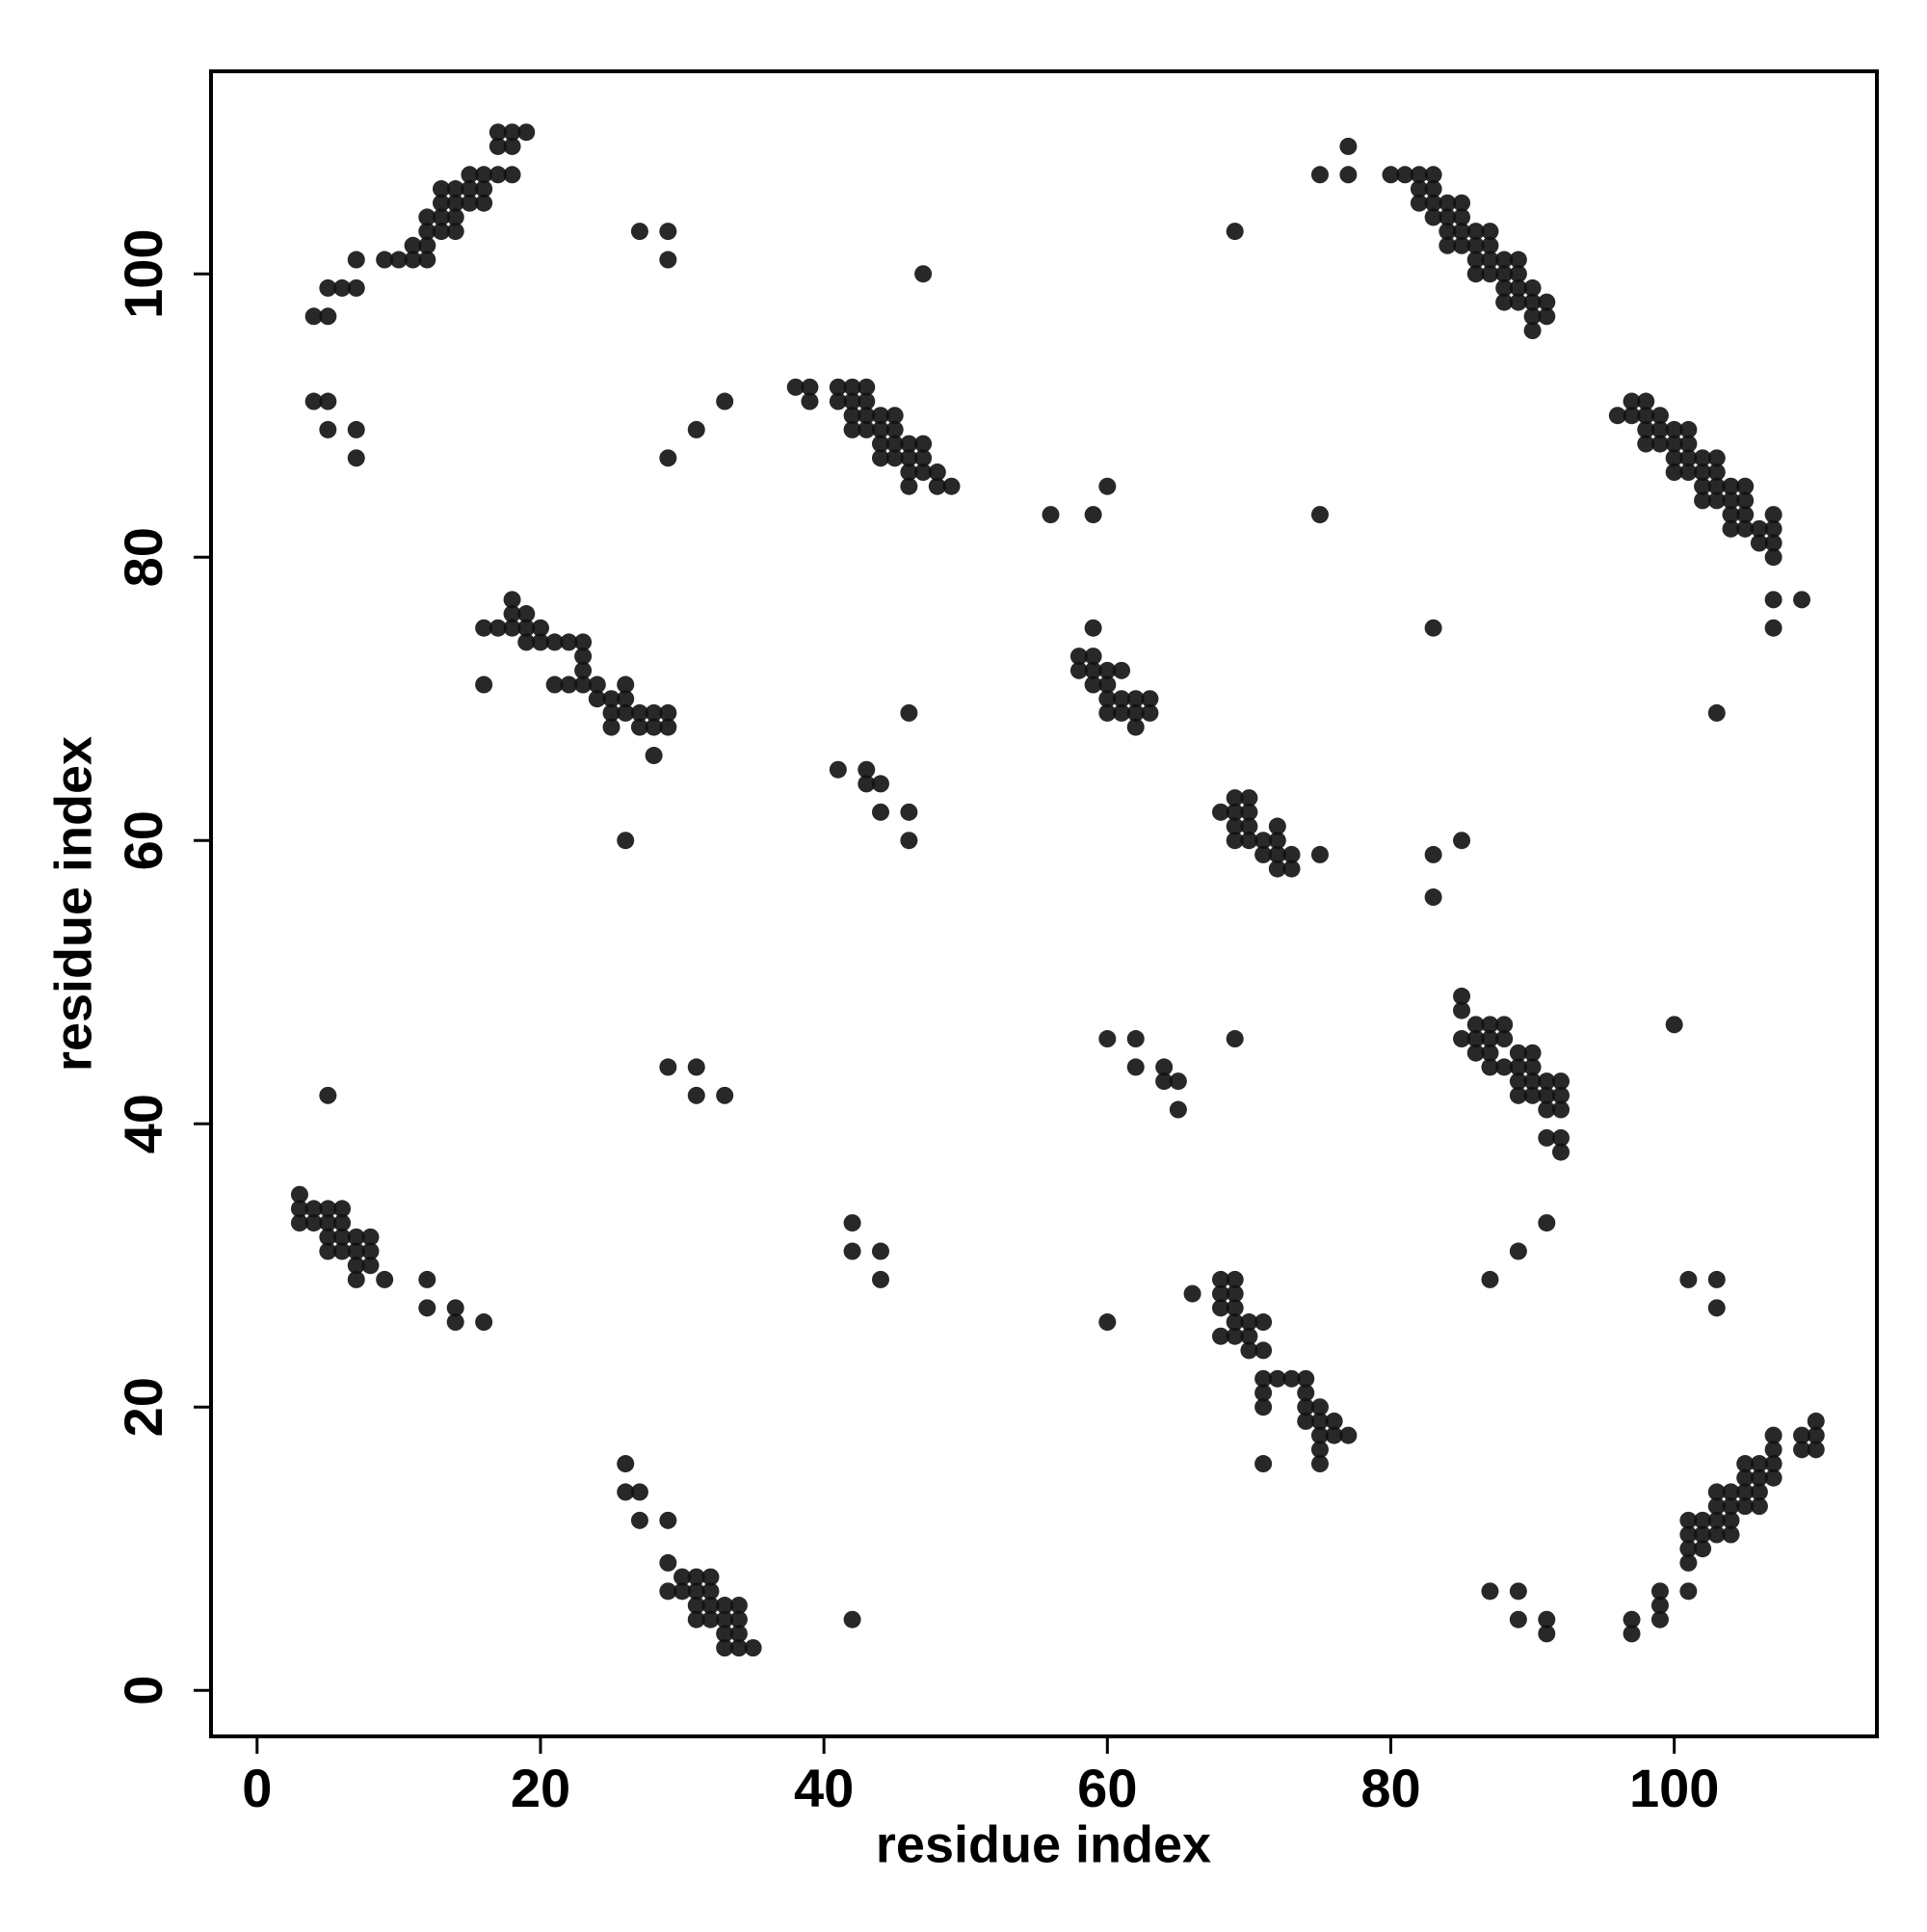 Image resolution: width=1927 pixels, height=1932 pixels. What do you see at coordinates (143, 1407) in the screenshot?
I see `y-tick-label: 20` at bounding box center [143, 1407].